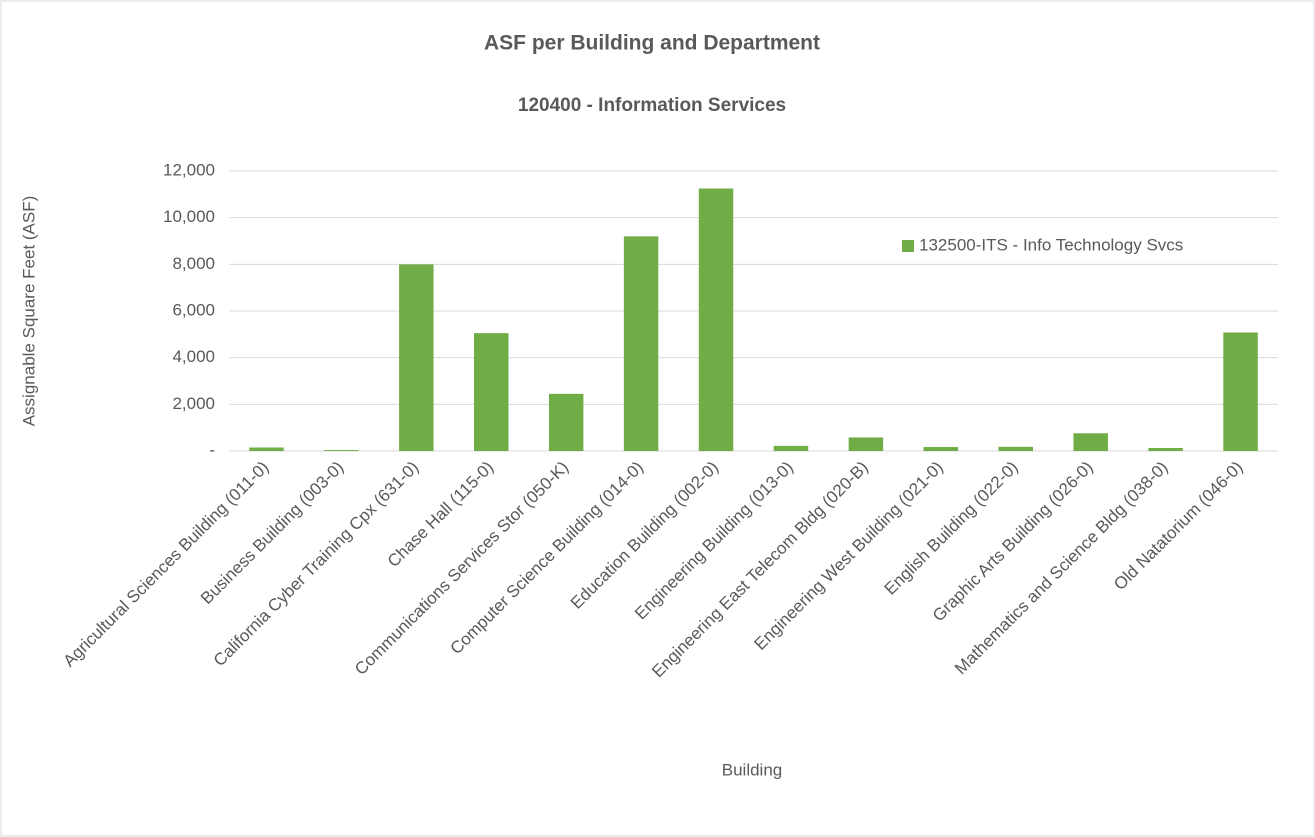 The image size is (1315, 837). Describe the element at coordinates (189, 169) in the screenshot. I see `y-tick-label: 12,000` at that location.